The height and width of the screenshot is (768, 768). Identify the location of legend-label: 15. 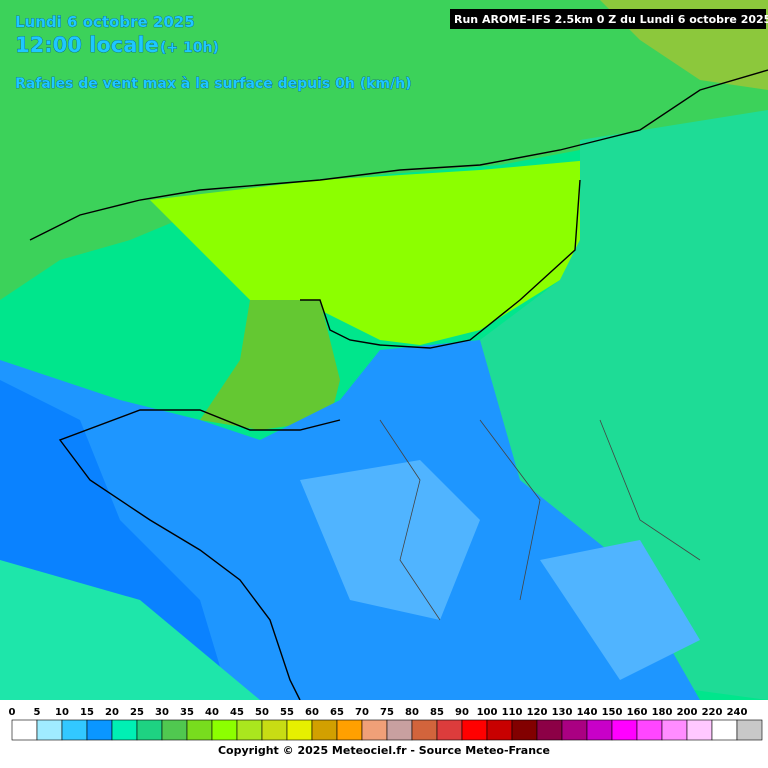
(87, 712).